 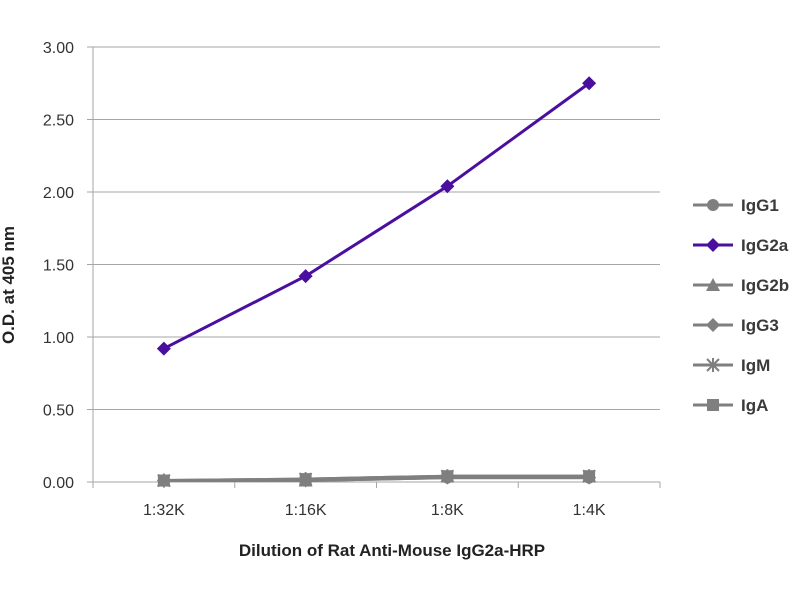 What do you see at coordinates (713, 365) in the screenshot?
I see `marker-star` at bounding box center [713, 365].